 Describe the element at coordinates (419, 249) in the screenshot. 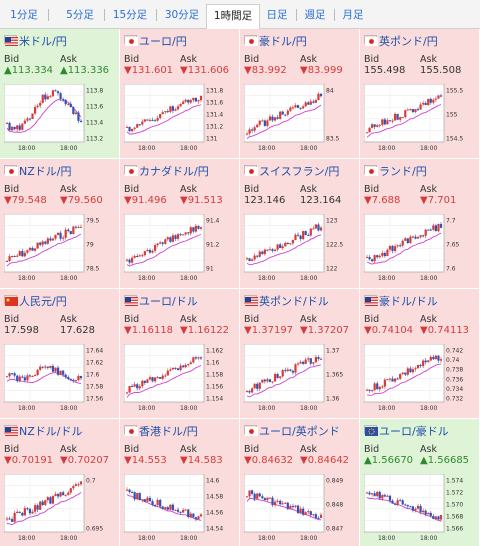

I see `candlestick-chart: 7.7 7.65 7.6 18:00 18:00` at that location.